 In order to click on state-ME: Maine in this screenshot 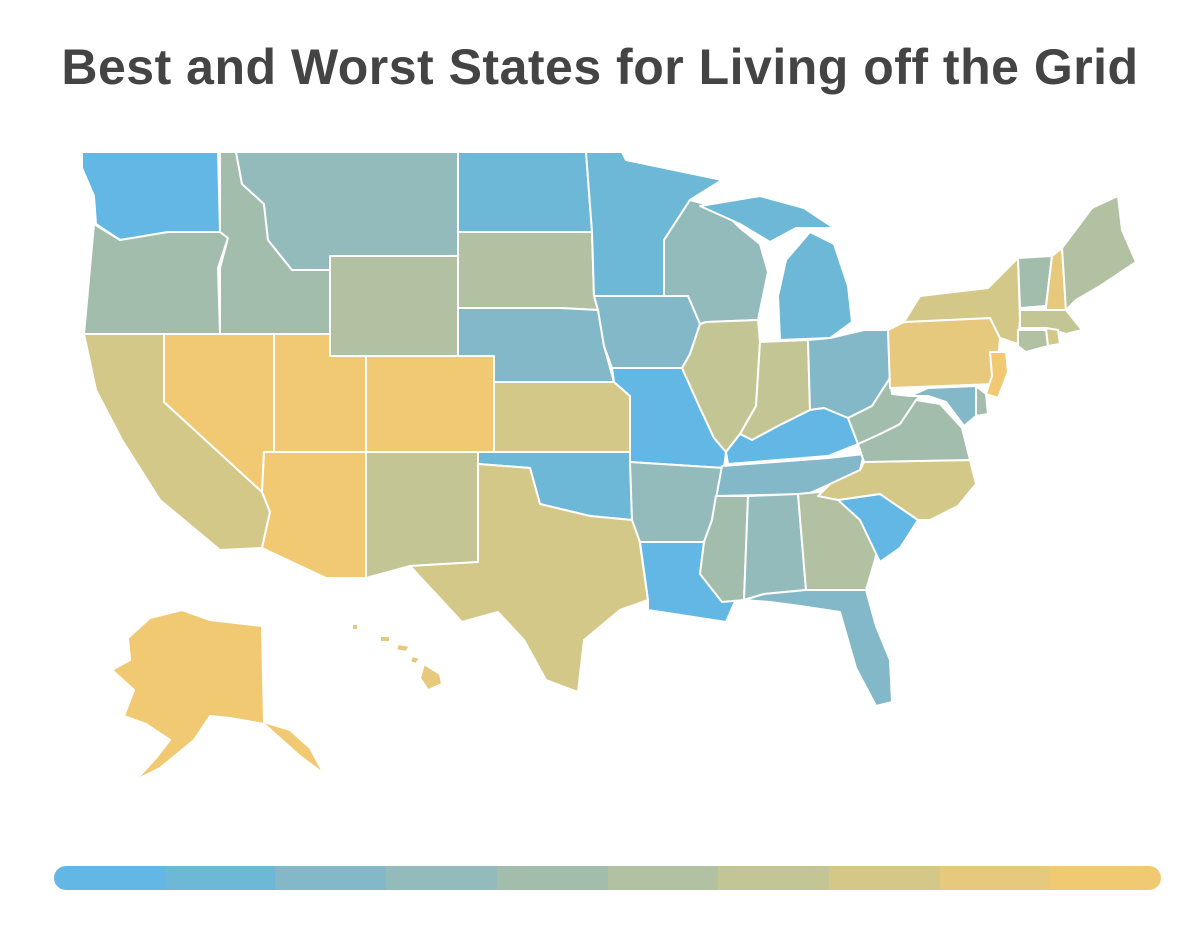, I will do `click(1099, 253)`.